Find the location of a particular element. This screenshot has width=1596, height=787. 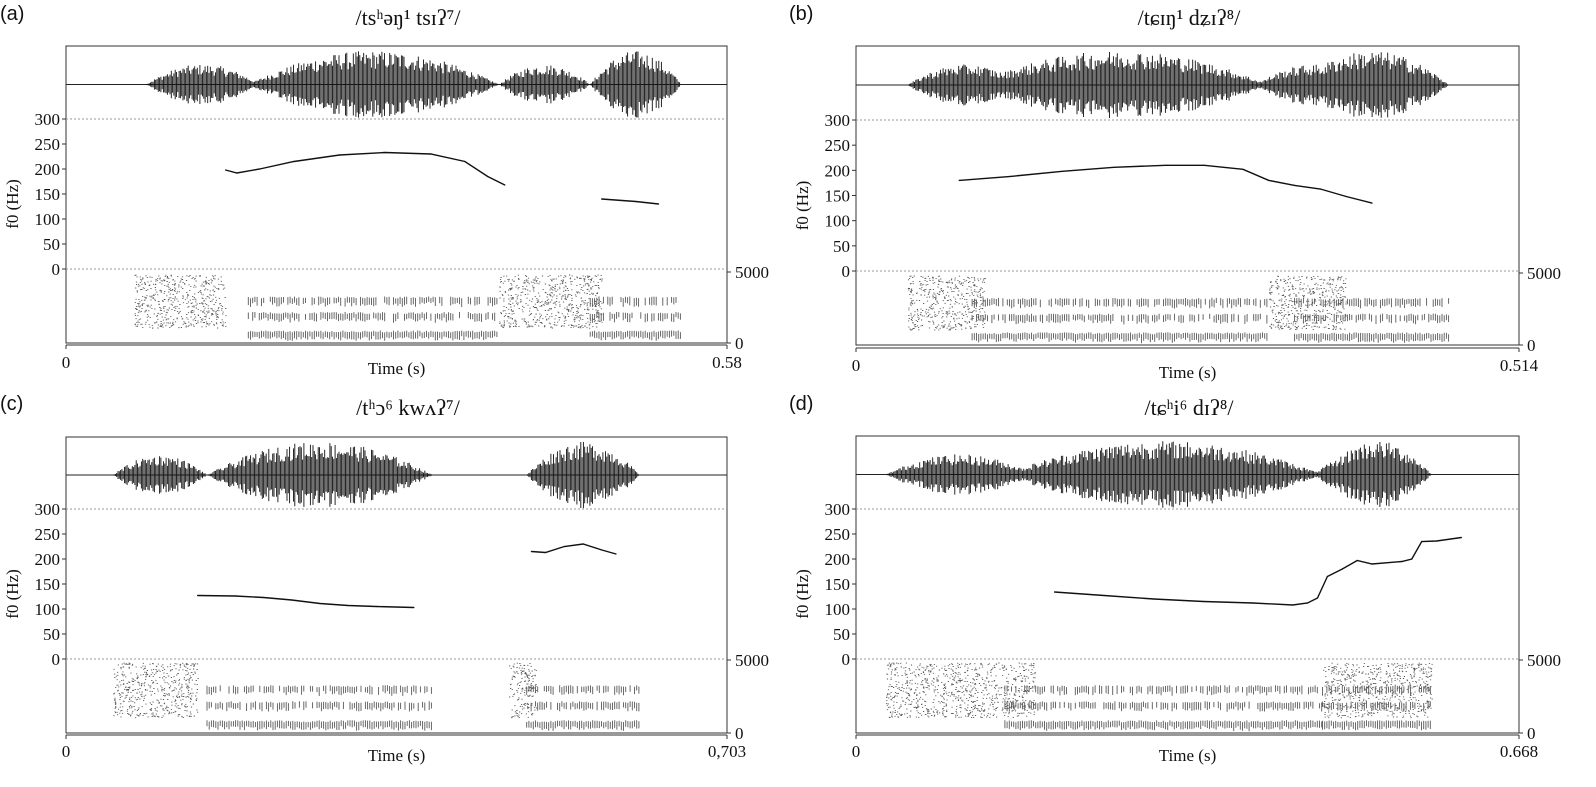

x-tick-label-end: 0.58 is located at coordinates (727, 362).